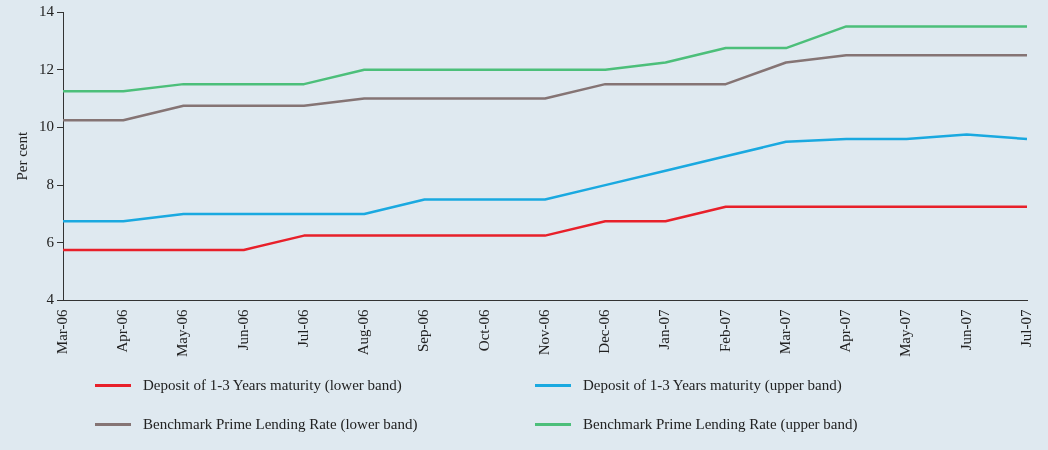 Image resolution: width=1048 pixels, height=450 pixels. What do you see at coordinates (483, 330) in the screenshot?
I see `x-tick-label: Oct-06` at bounding box center [483, 330].